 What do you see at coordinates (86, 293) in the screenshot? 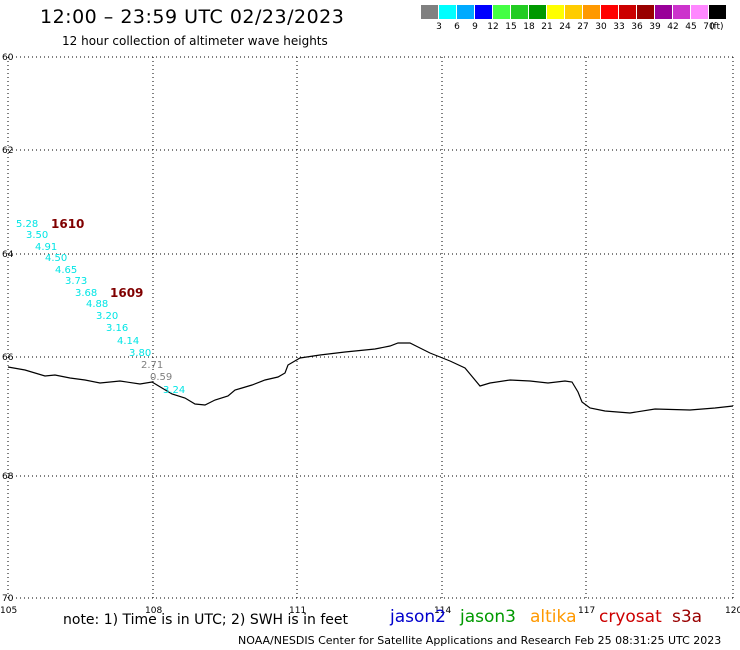
I see `wave-height-value: 3.68` at bounding box center [86, 293].